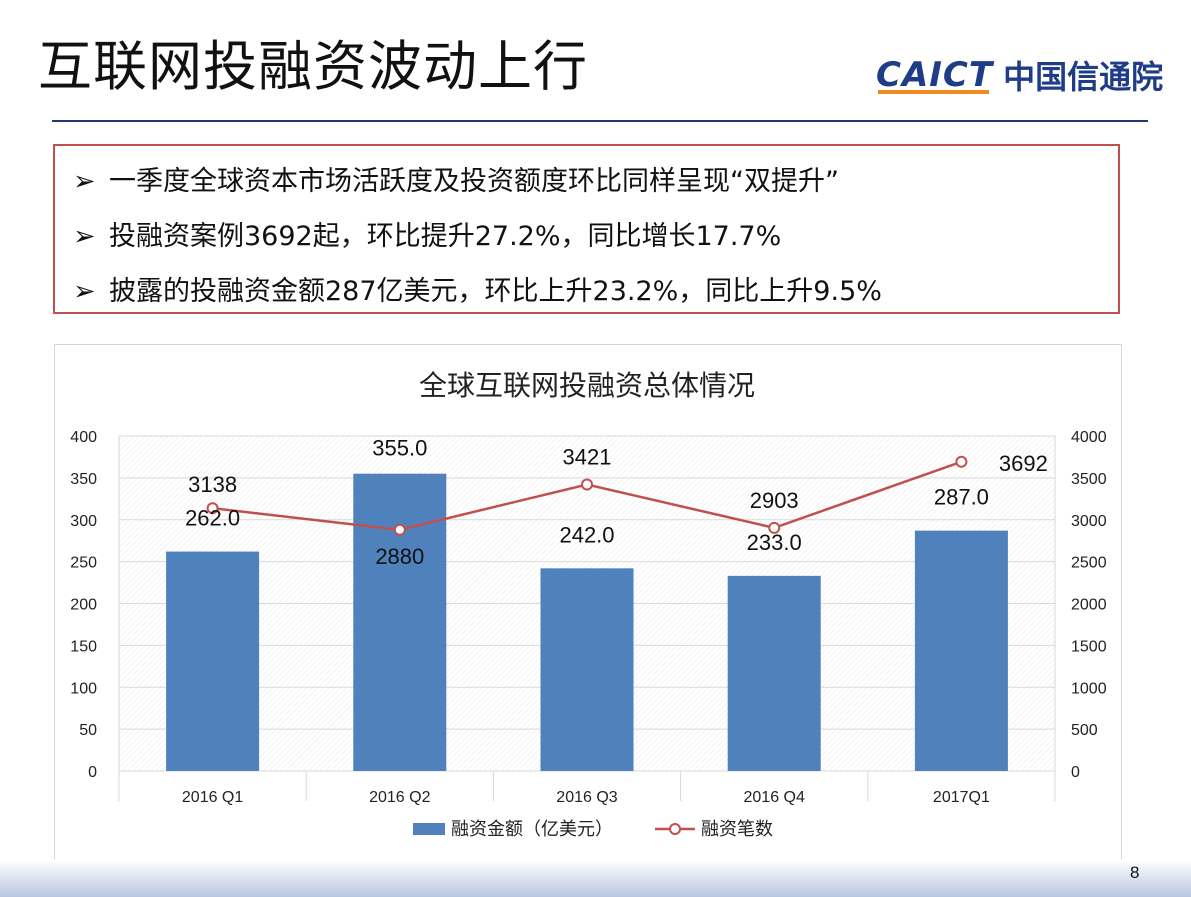 This screenshot has width=1191, height=897. I want to click on logo-english-text: CAICT, so click(935, 75).